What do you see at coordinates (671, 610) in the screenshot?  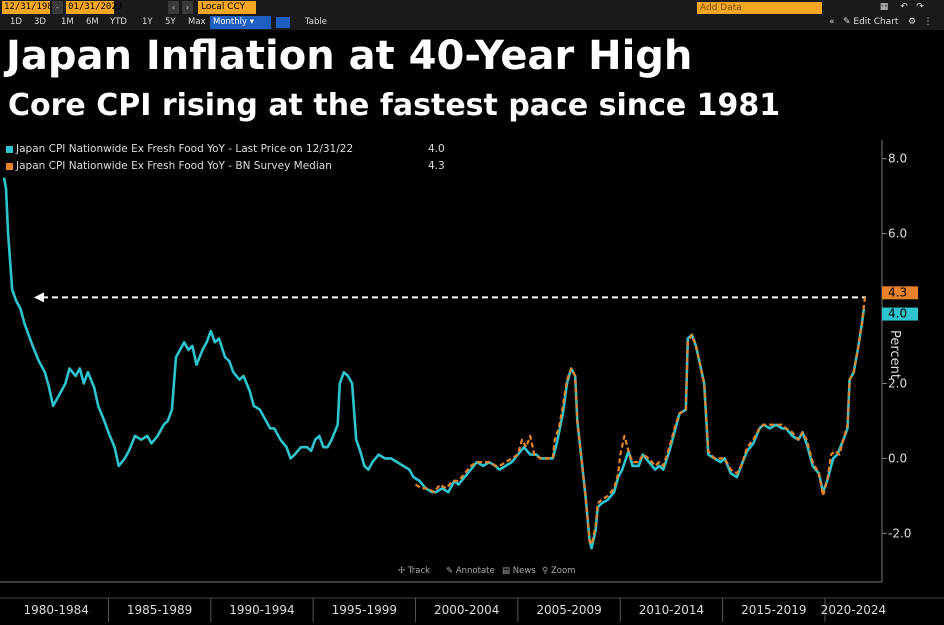 I see `x-category-label: 2010-2014` at bounding box center [671, 610].